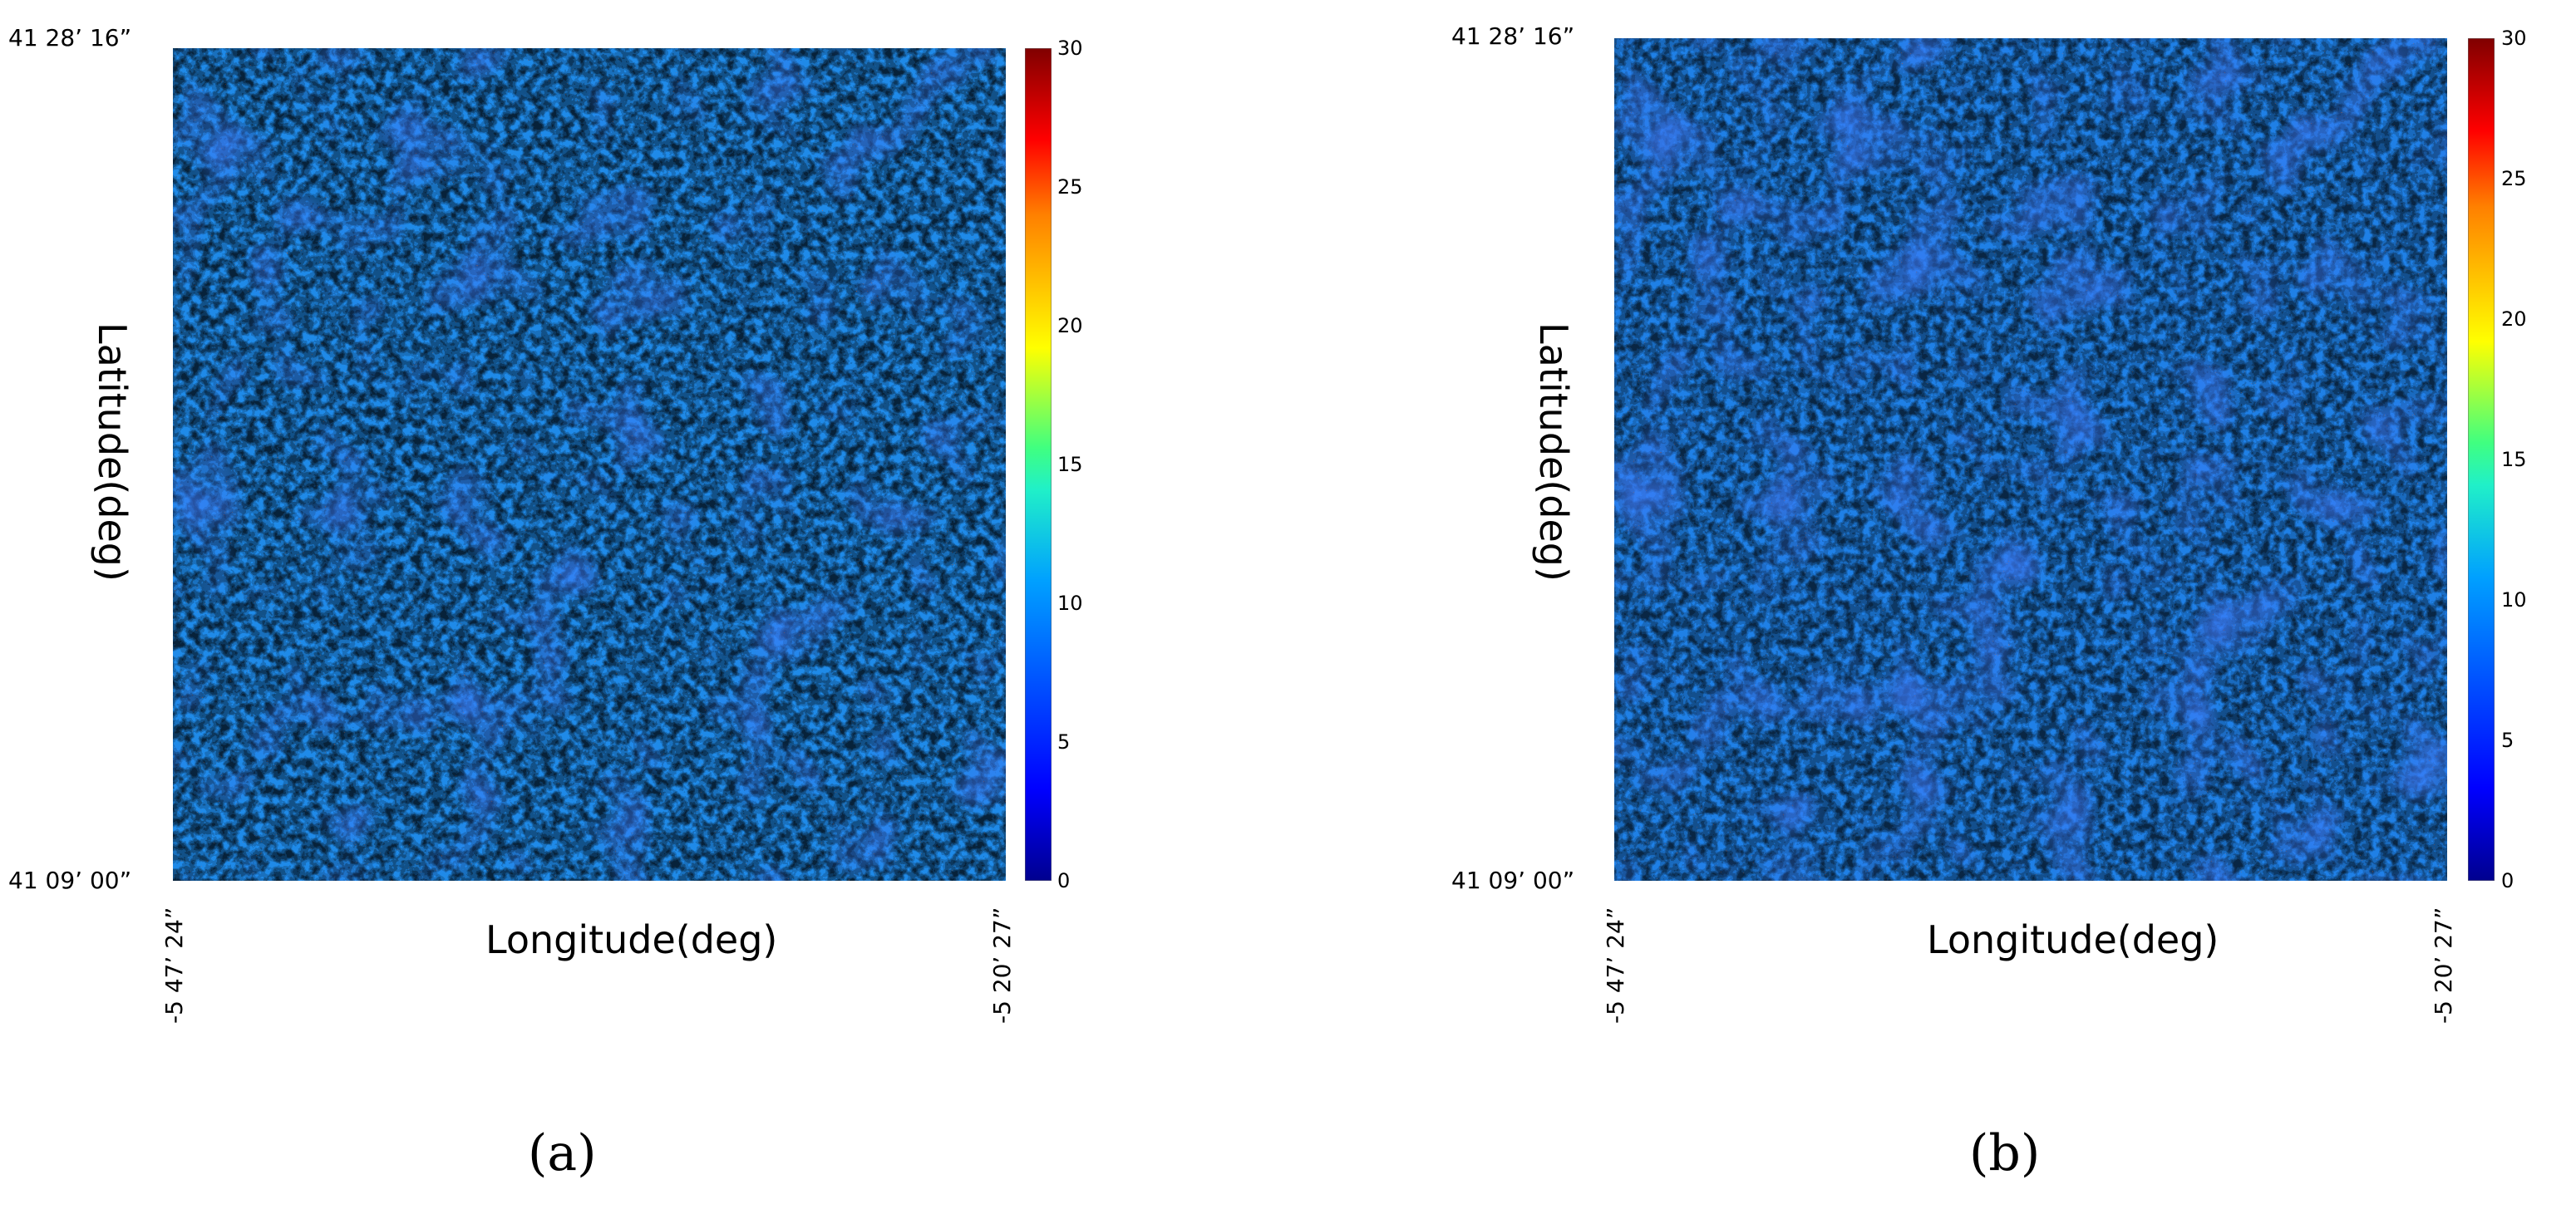 This screenshot has height=1209, width=2576. Describe the element at coordinates (562, 1153) in the screenshot. I see `panel-caption: (a)` at that location.